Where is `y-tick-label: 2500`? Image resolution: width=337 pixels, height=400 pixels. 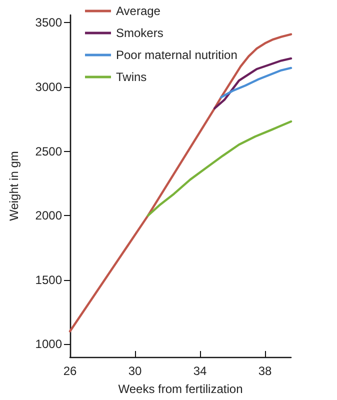
y-tick-label: 2500 is located at coordinates (48, 151).